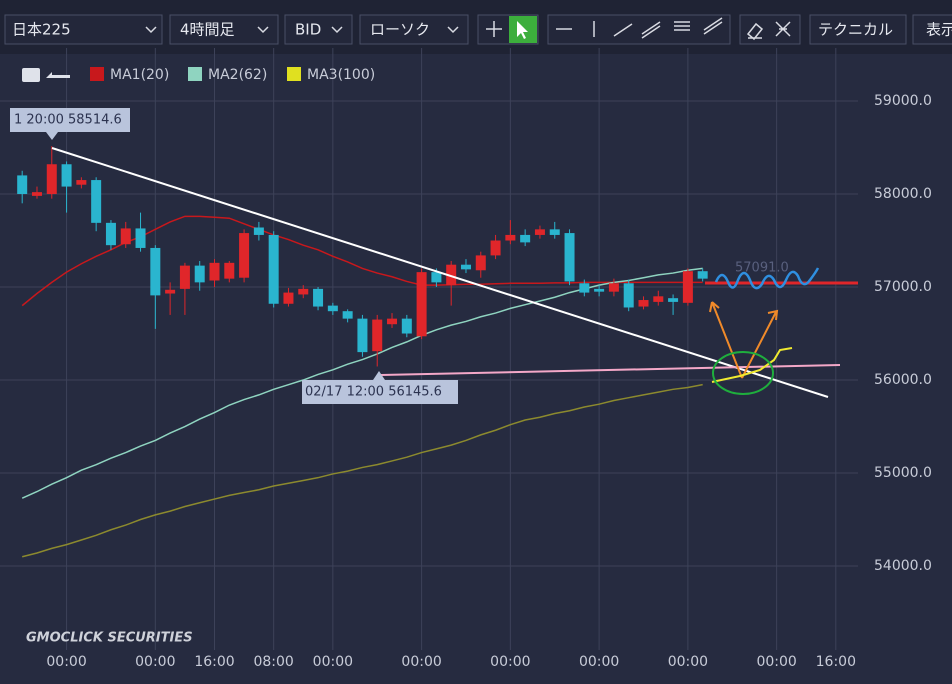 This screenshot has width=952, height=684. Describe the element at coordinates (903, 194) in the screenshot. I see `y-tick-label: 58000.0` at that location.